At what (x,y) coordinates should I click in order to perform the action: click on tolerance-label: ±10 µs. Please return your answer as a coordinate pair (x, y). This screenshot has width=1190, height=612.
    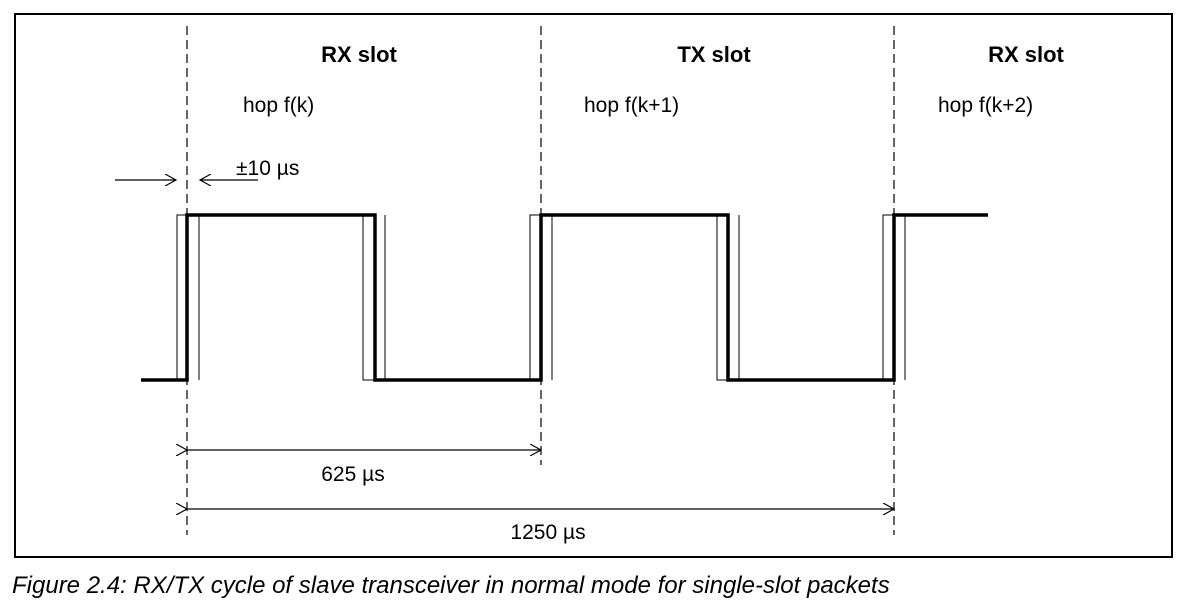
    Looking at the image, I should click on (267, 168).